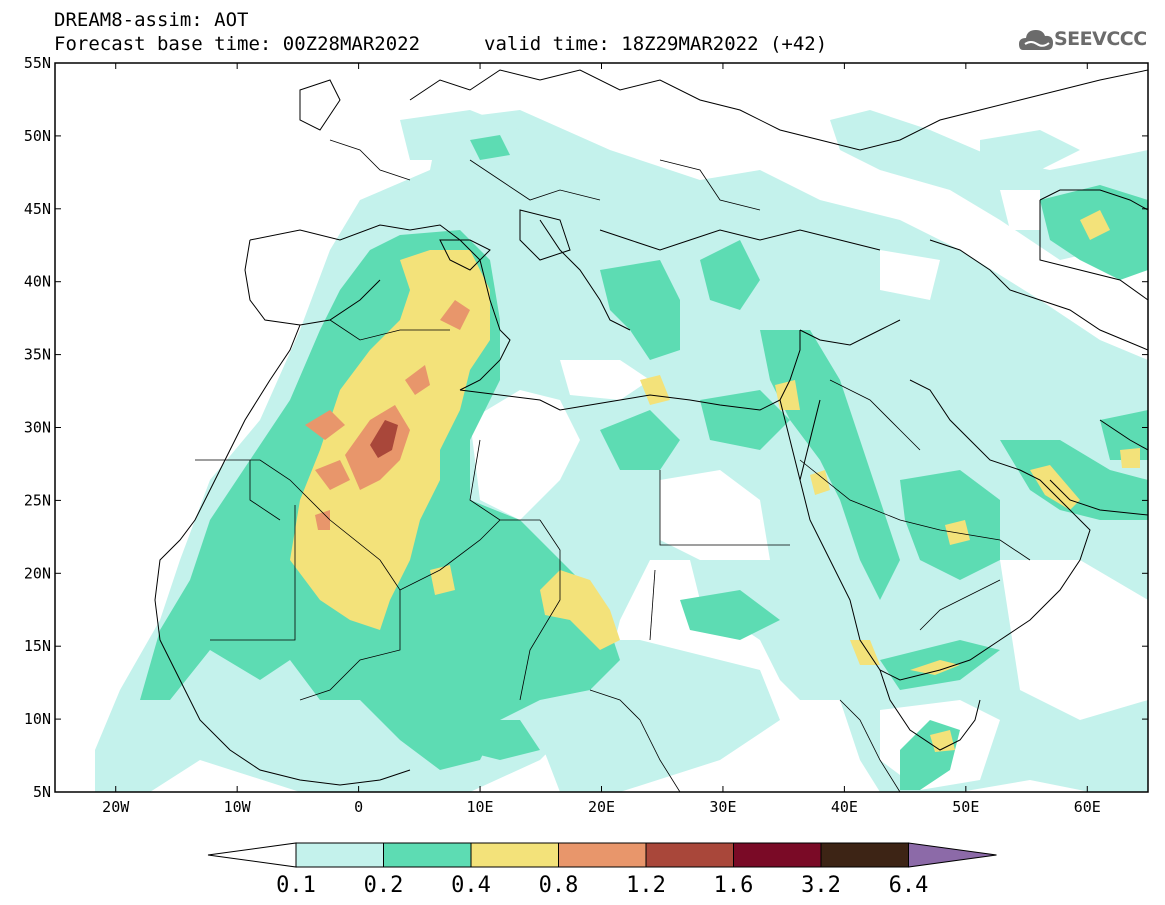 The height and width of the screenshot is (905, 1165). What do you see at coordinates (37, 282) in the screenshot?
I see `lat-label: 40N` at bounding box center [37, 282].